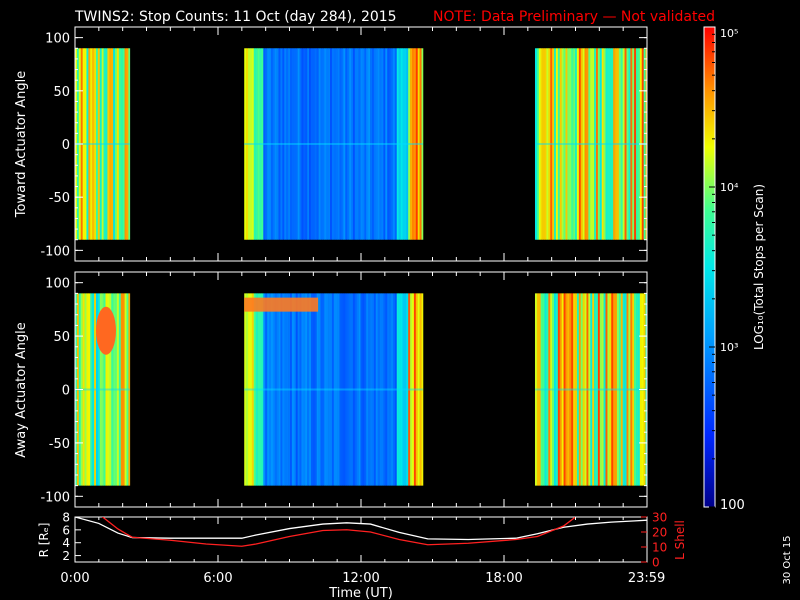  What do you see at coordinates (55, 251) in the screenshot?
I see `y-tick-label: -100` at bounding box center [55, 251].